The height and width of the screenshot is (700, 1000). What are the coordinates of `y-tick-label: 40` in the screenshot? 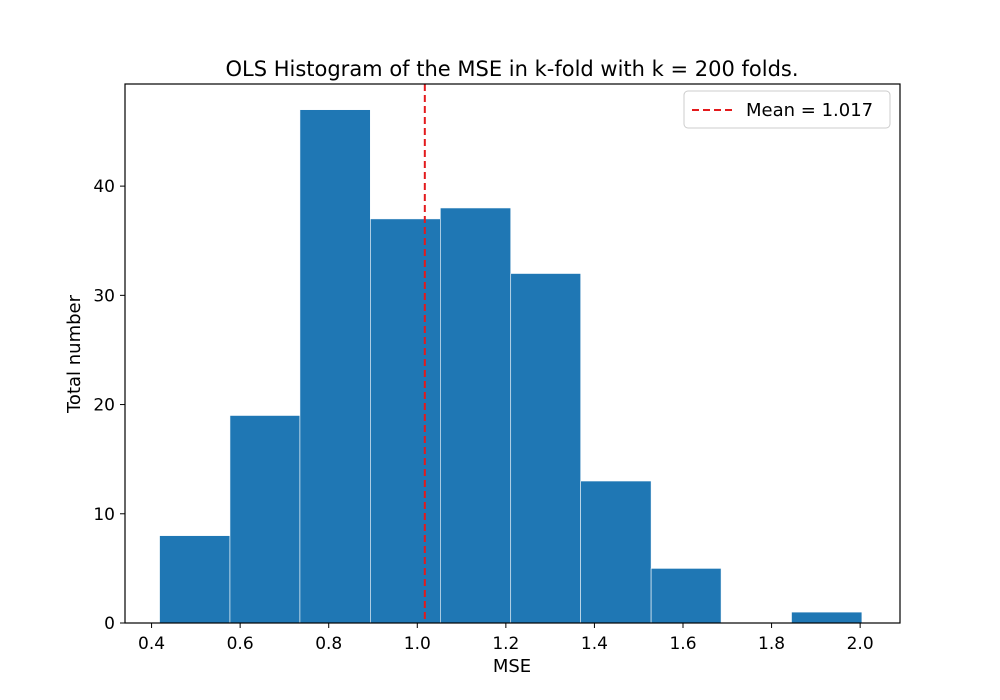 It's located at (104, 187).